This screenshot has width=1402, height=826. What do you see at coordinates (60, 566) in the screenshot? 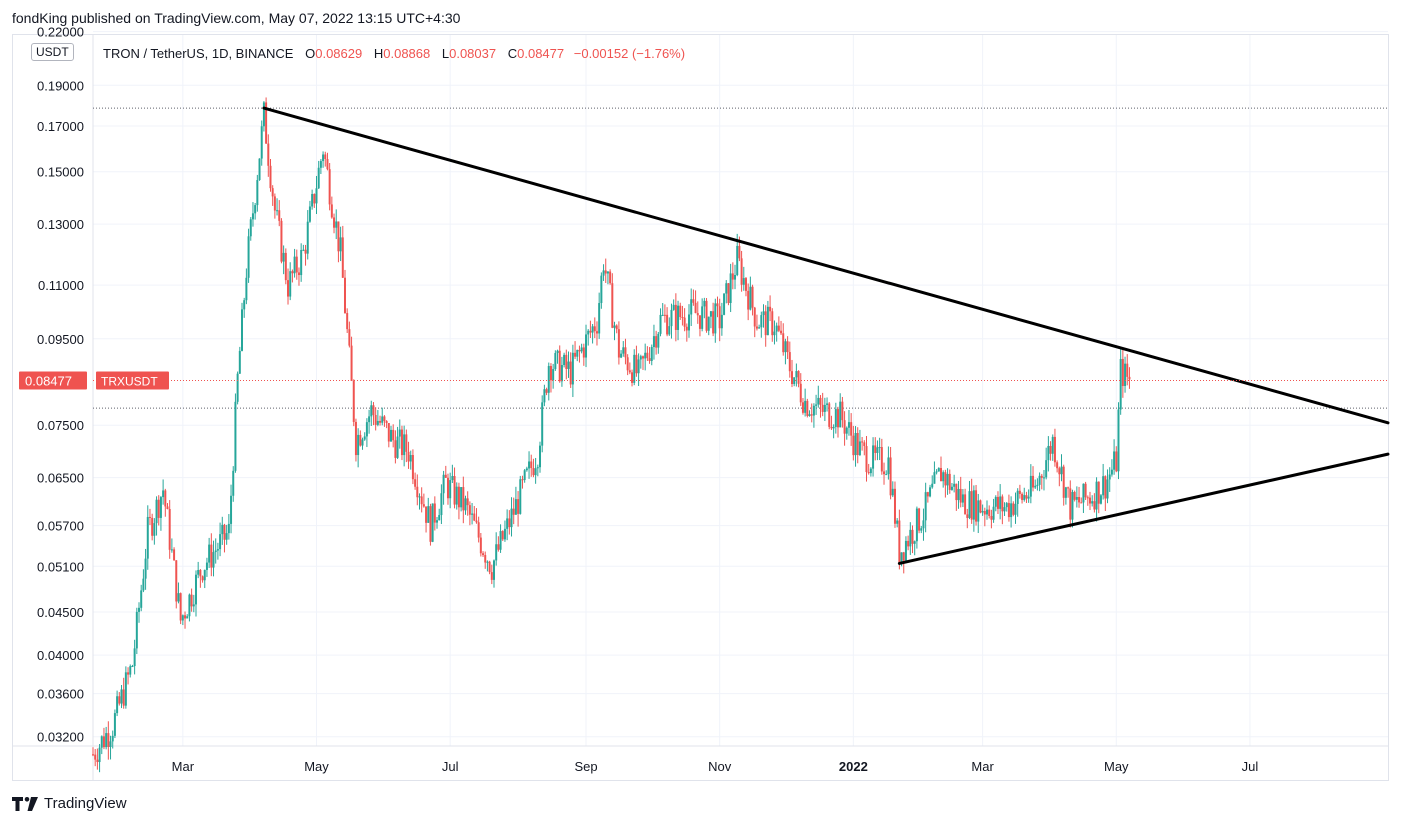
I see `price-tick-label: 0.05100` at bounding box center [60, 566].